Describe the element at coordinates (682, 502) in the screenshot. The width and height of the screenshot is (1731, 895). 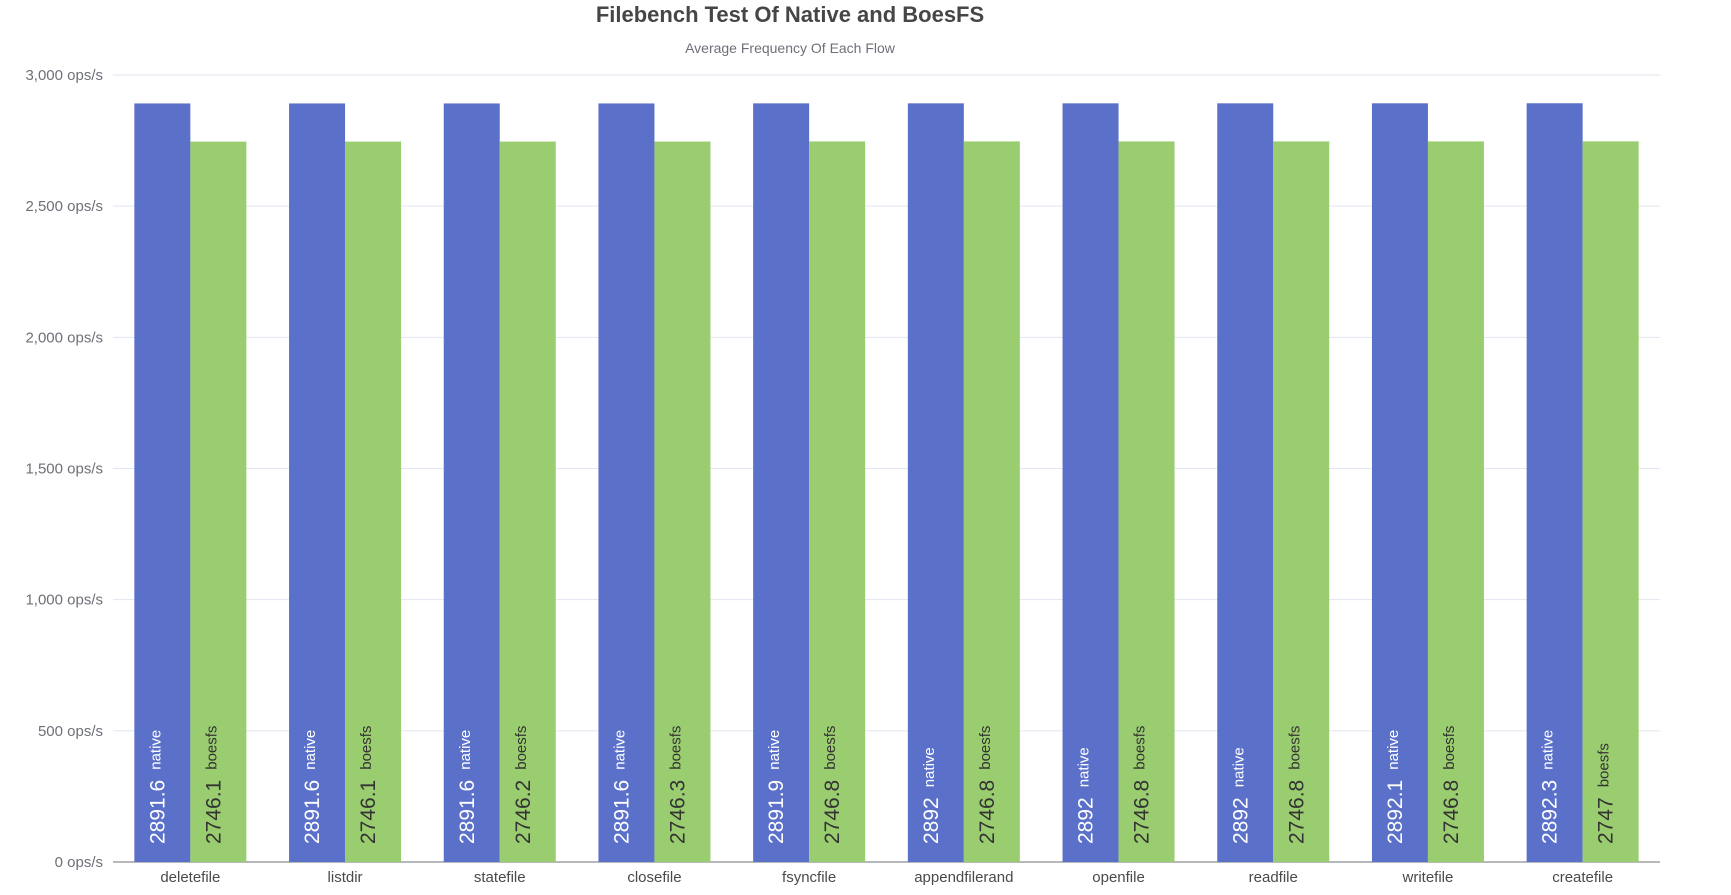
I see `bar-boesfs-closefile` at that location.